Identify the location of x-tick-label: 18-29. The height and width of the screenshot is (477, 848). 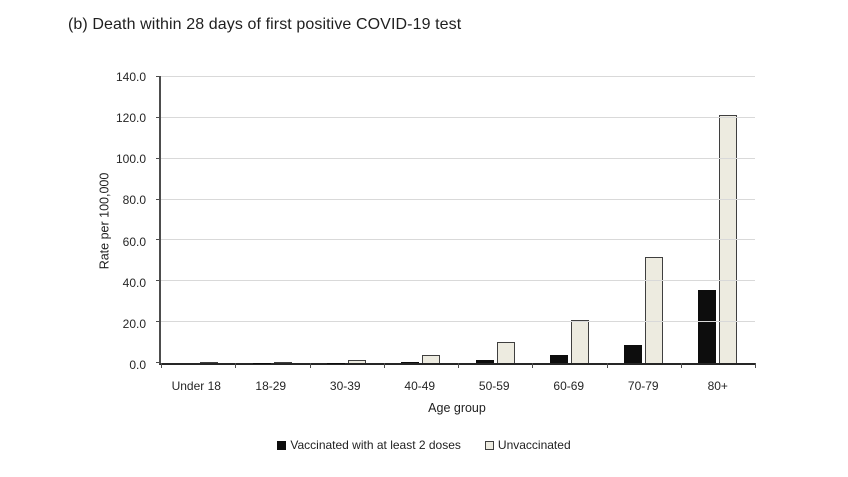
(271, 386).